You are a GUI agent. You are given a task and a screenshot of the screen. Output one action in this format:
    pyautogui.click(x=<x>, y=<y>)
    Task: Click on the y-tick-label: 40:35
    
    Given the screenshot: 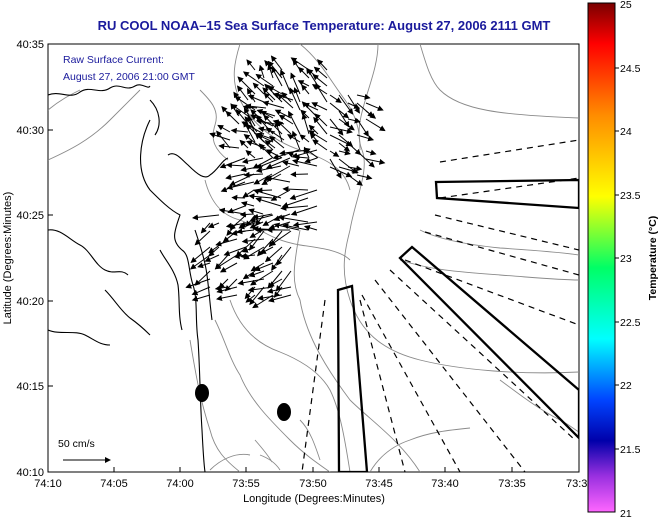 What is the action you would take?
    pyautogui.click(x=30, y=45)
    